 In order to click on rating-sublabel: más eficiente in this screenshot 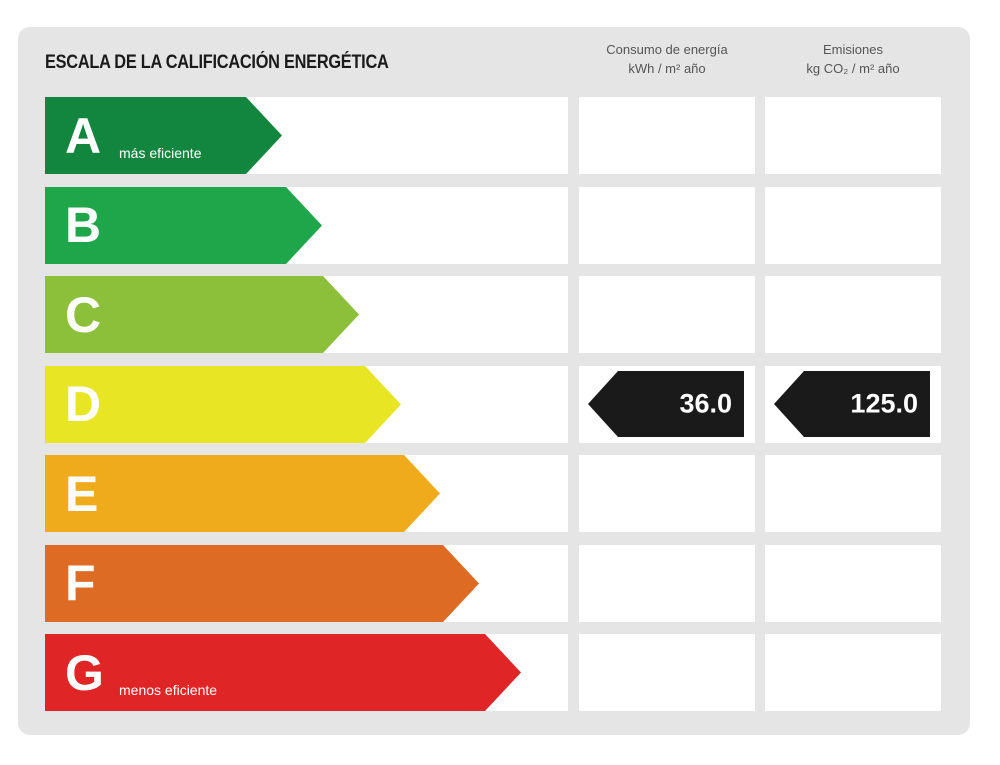, I will do `click(160, 153)`.